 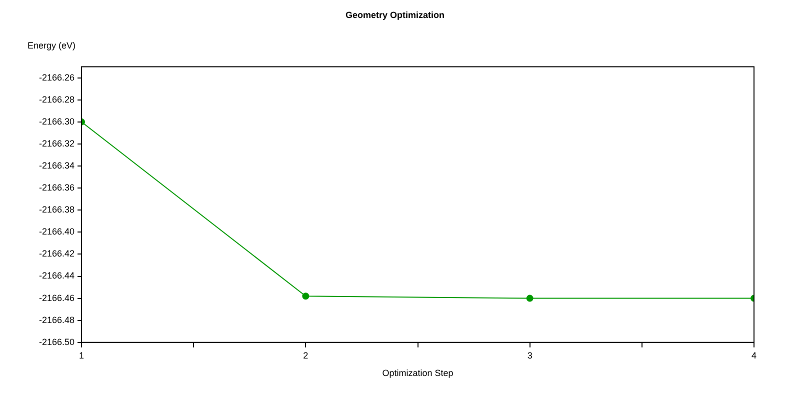 I want to click on chart-title: Geometry Optimization, so click(x=395, y=15).